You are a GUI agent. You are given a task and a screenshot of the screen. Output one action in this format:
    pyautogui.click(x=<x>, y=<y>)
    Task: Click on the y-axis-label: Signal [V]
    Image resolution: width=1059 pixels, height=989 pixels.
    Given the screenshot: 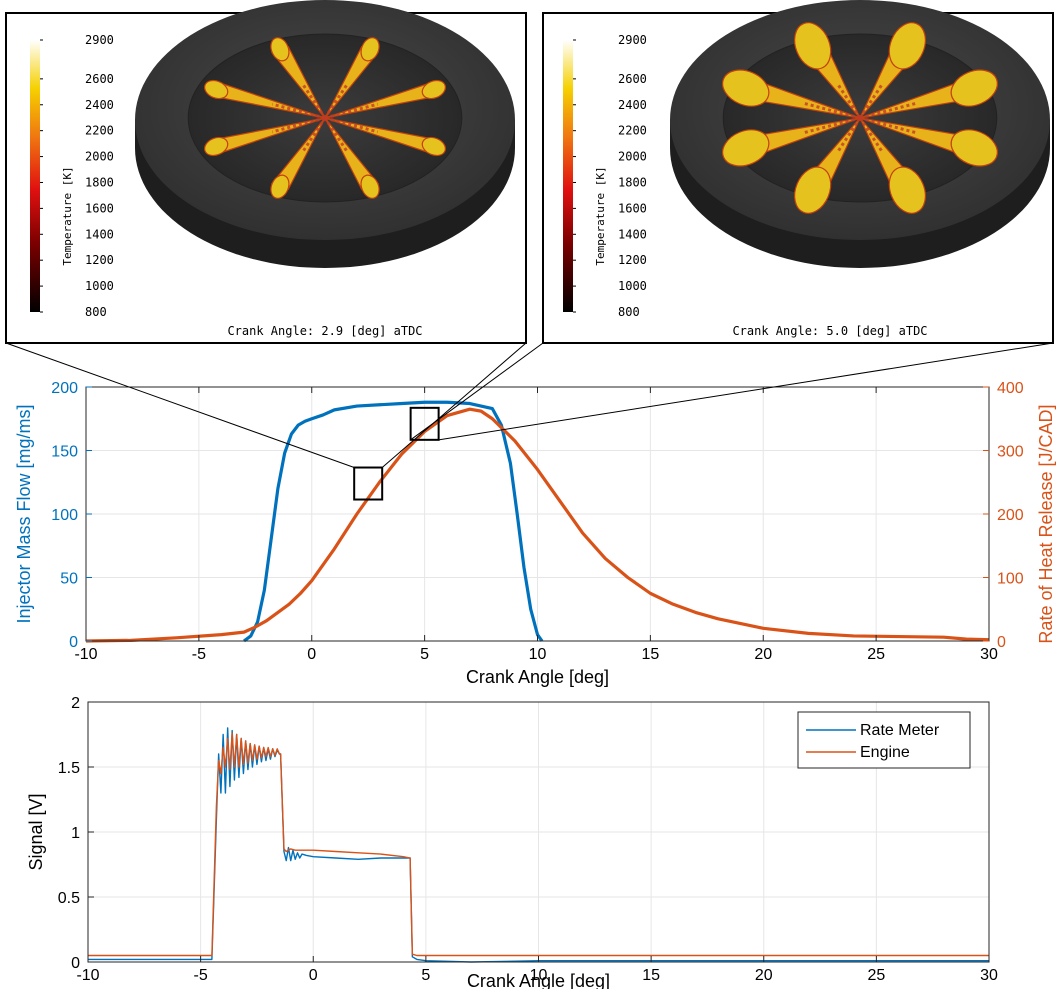 What is the action you would take?
    pyautogui.click(x=36, y=831)
    